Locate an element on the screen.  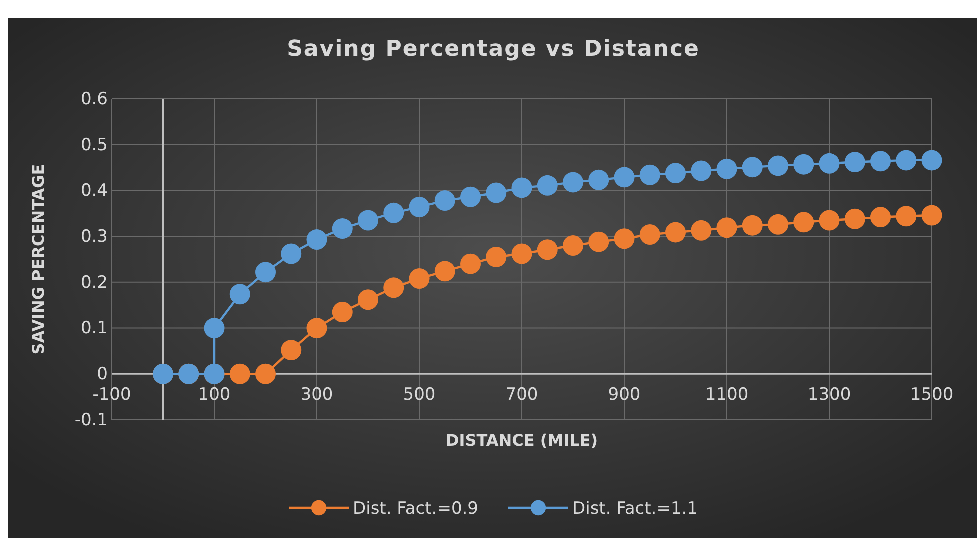
chart-title: Saving Percentage vs Distance is located at coordinates (493, 49).